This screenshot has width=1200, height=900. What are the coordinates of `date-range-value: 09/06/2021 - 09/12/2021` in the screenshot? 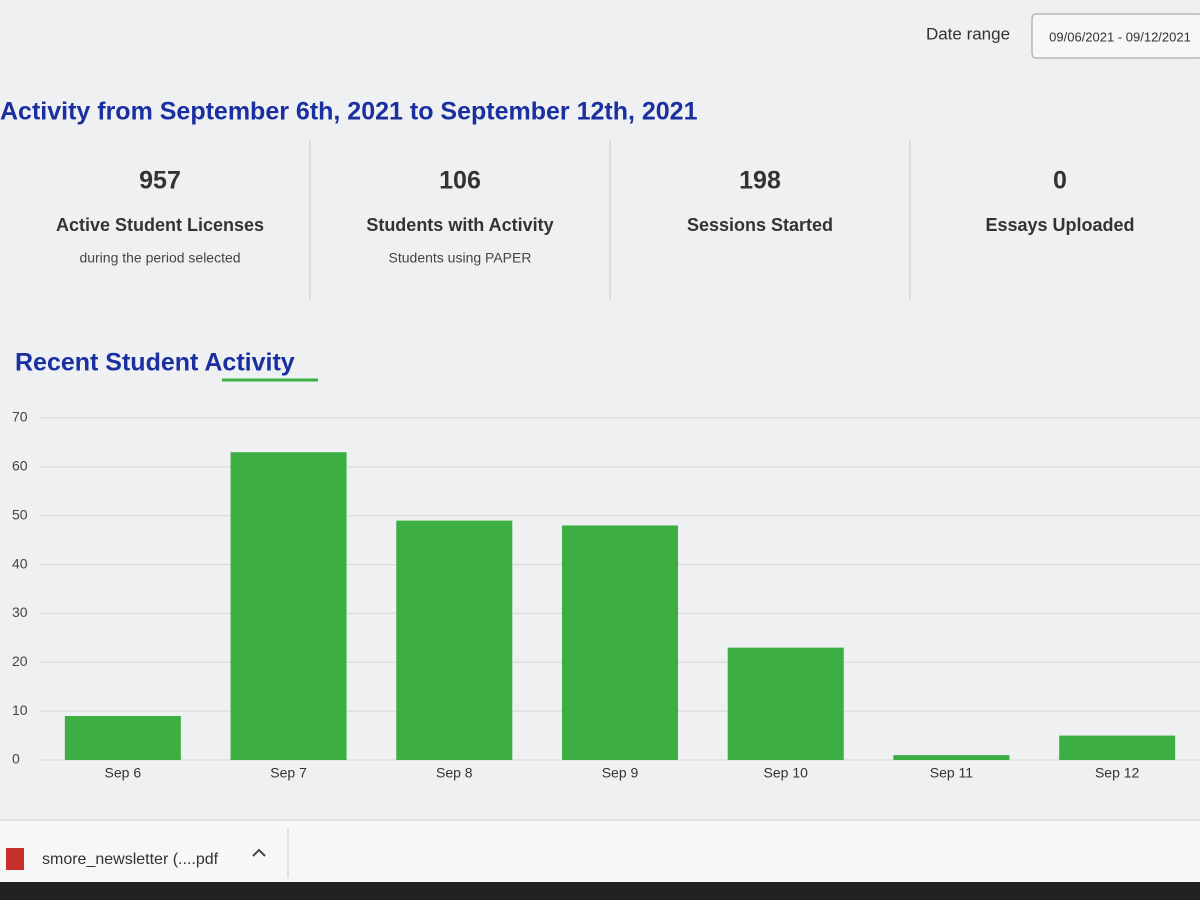 It's located at (1120, 36).